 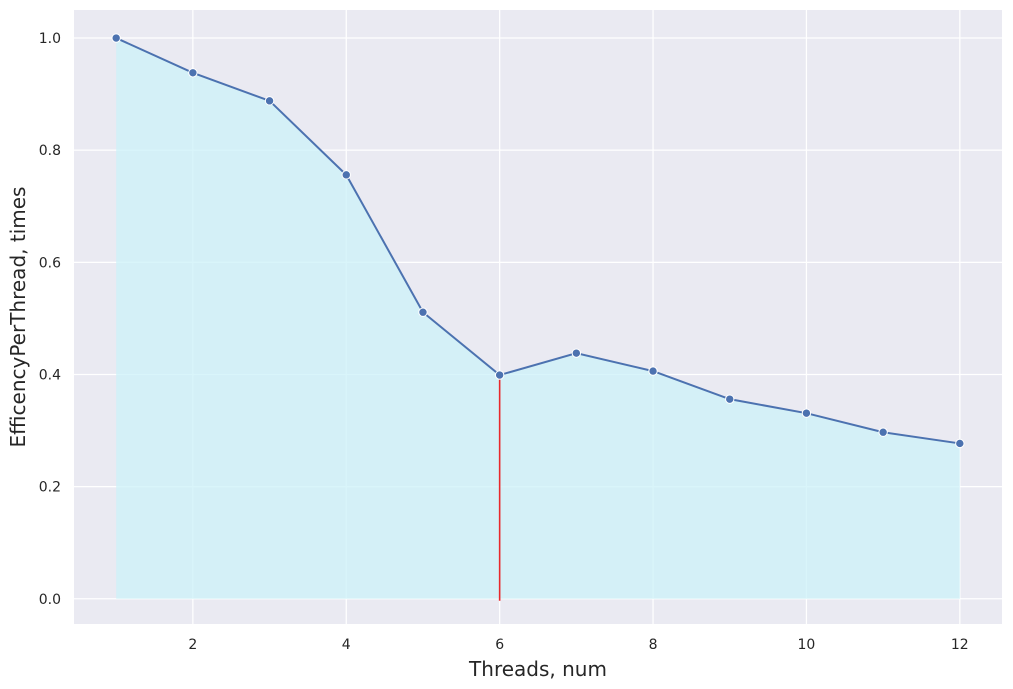 I want to click on x-axis-label: Threads, num, so click(x=537, y=669).